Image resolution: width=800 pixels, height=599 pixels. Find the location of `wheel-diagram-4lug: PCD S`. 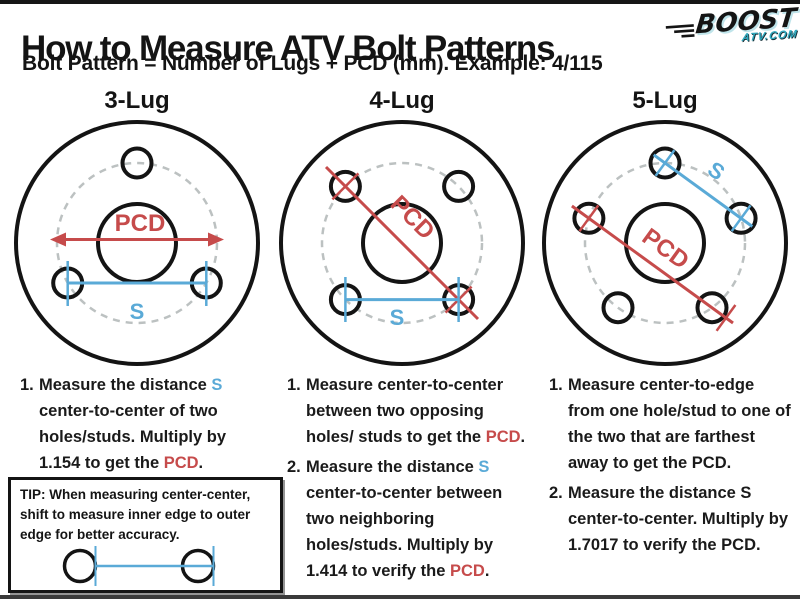

wheel-diagram-4lug: PCD S is located at coordinates (402, 243).